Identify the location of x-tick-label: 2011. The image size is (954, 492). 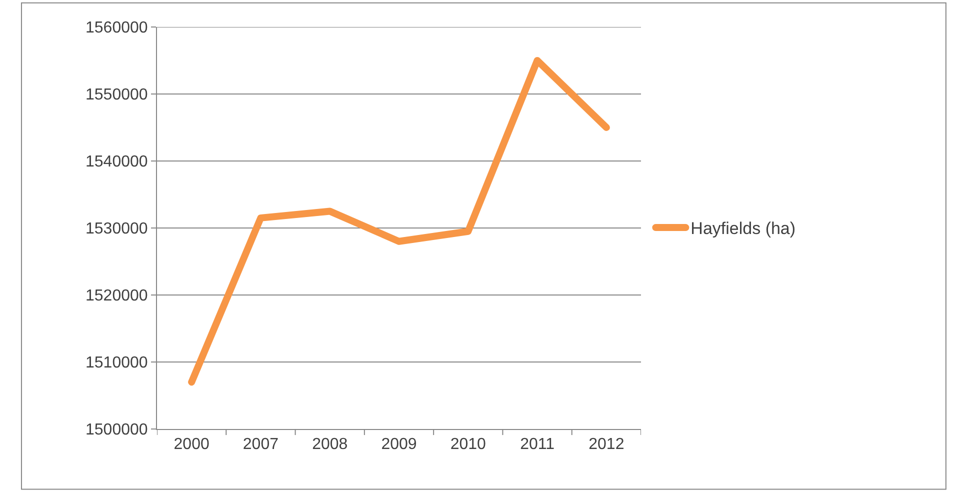
(537, 445).